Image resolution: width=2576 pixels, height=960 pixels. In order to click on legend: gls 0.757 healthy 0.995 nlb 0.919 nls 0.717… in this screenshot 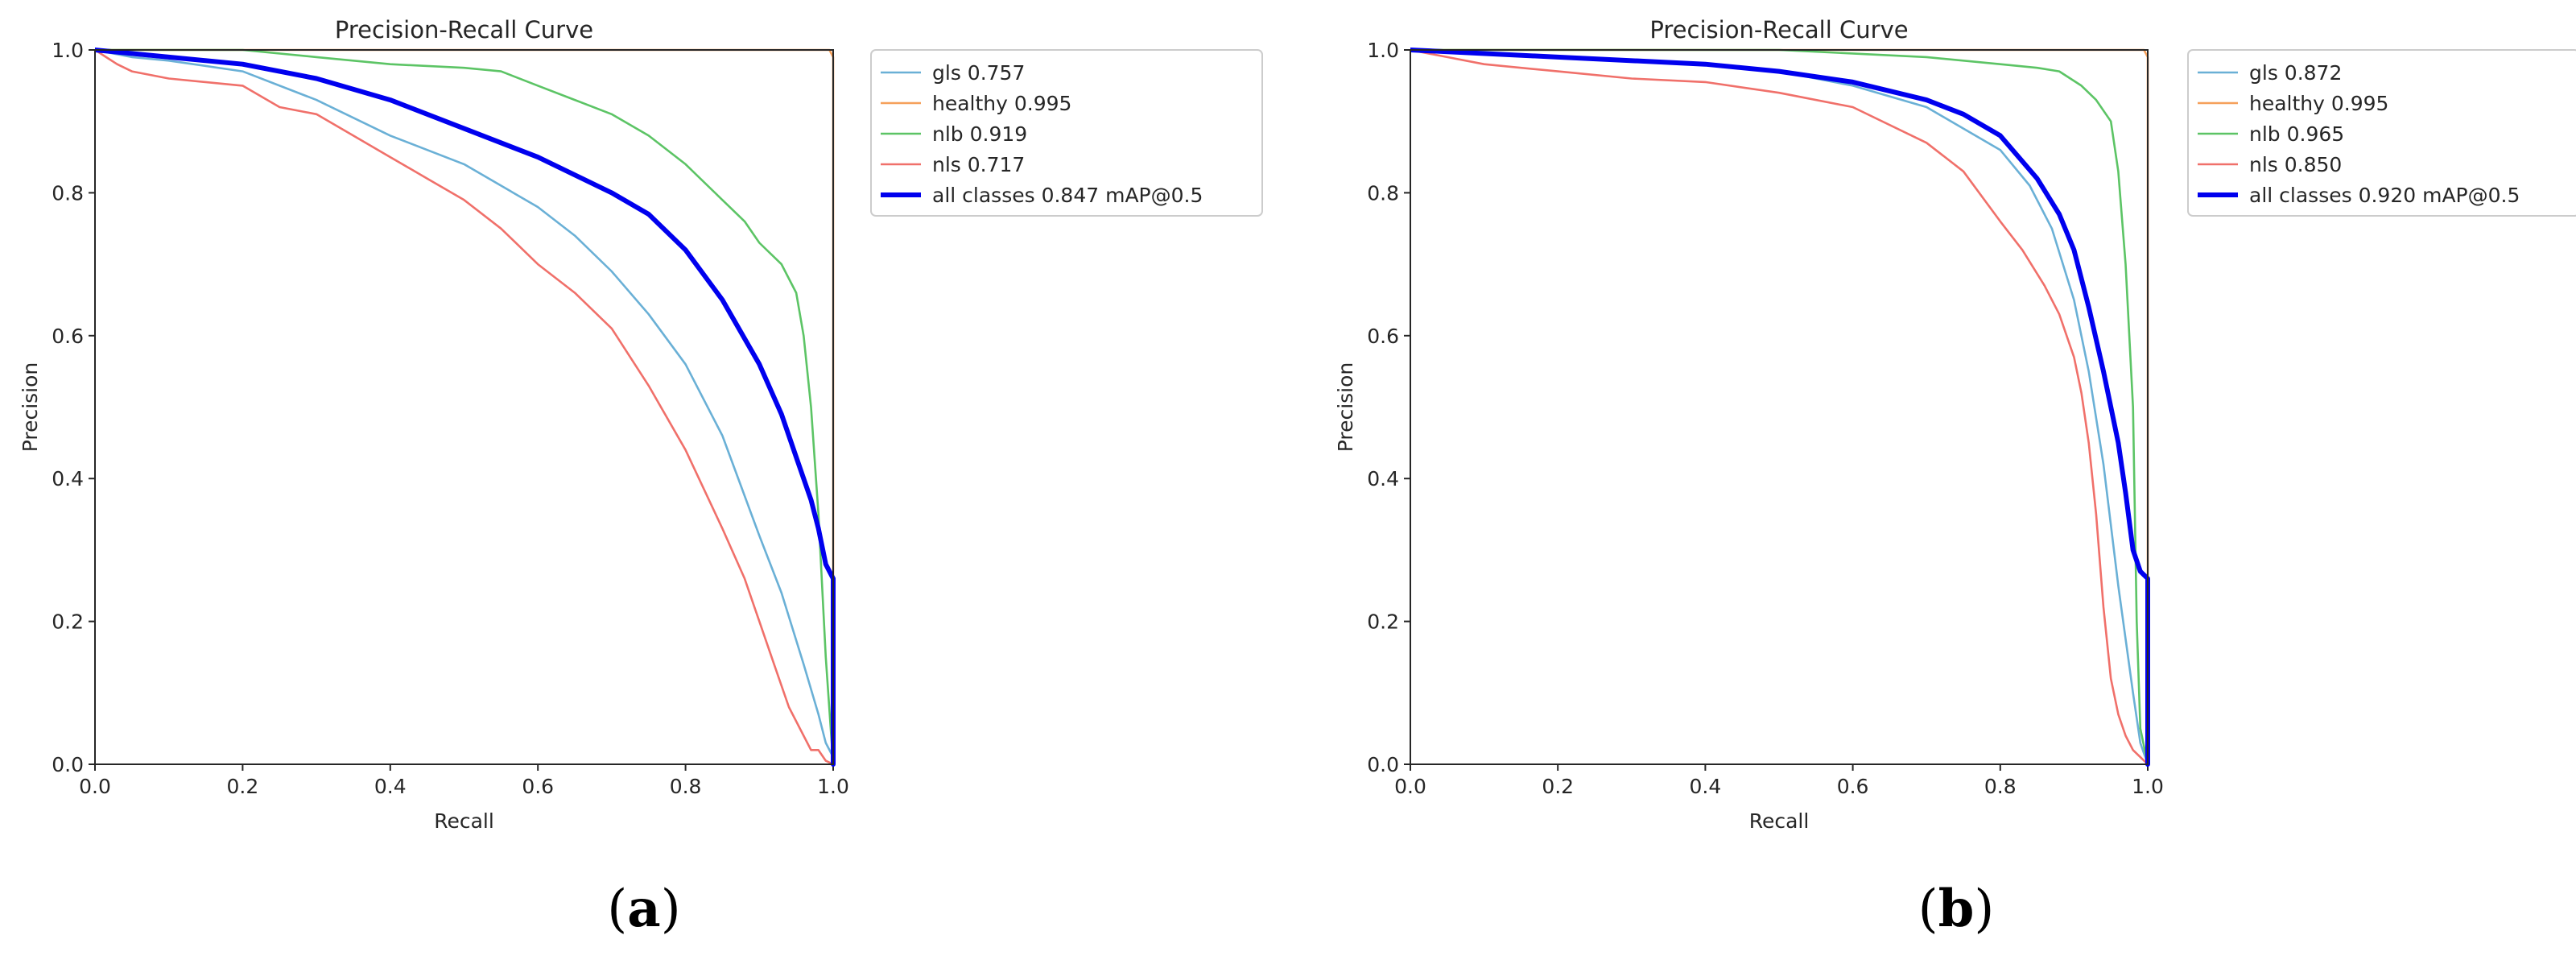, I will do `click(1066, 133)`.